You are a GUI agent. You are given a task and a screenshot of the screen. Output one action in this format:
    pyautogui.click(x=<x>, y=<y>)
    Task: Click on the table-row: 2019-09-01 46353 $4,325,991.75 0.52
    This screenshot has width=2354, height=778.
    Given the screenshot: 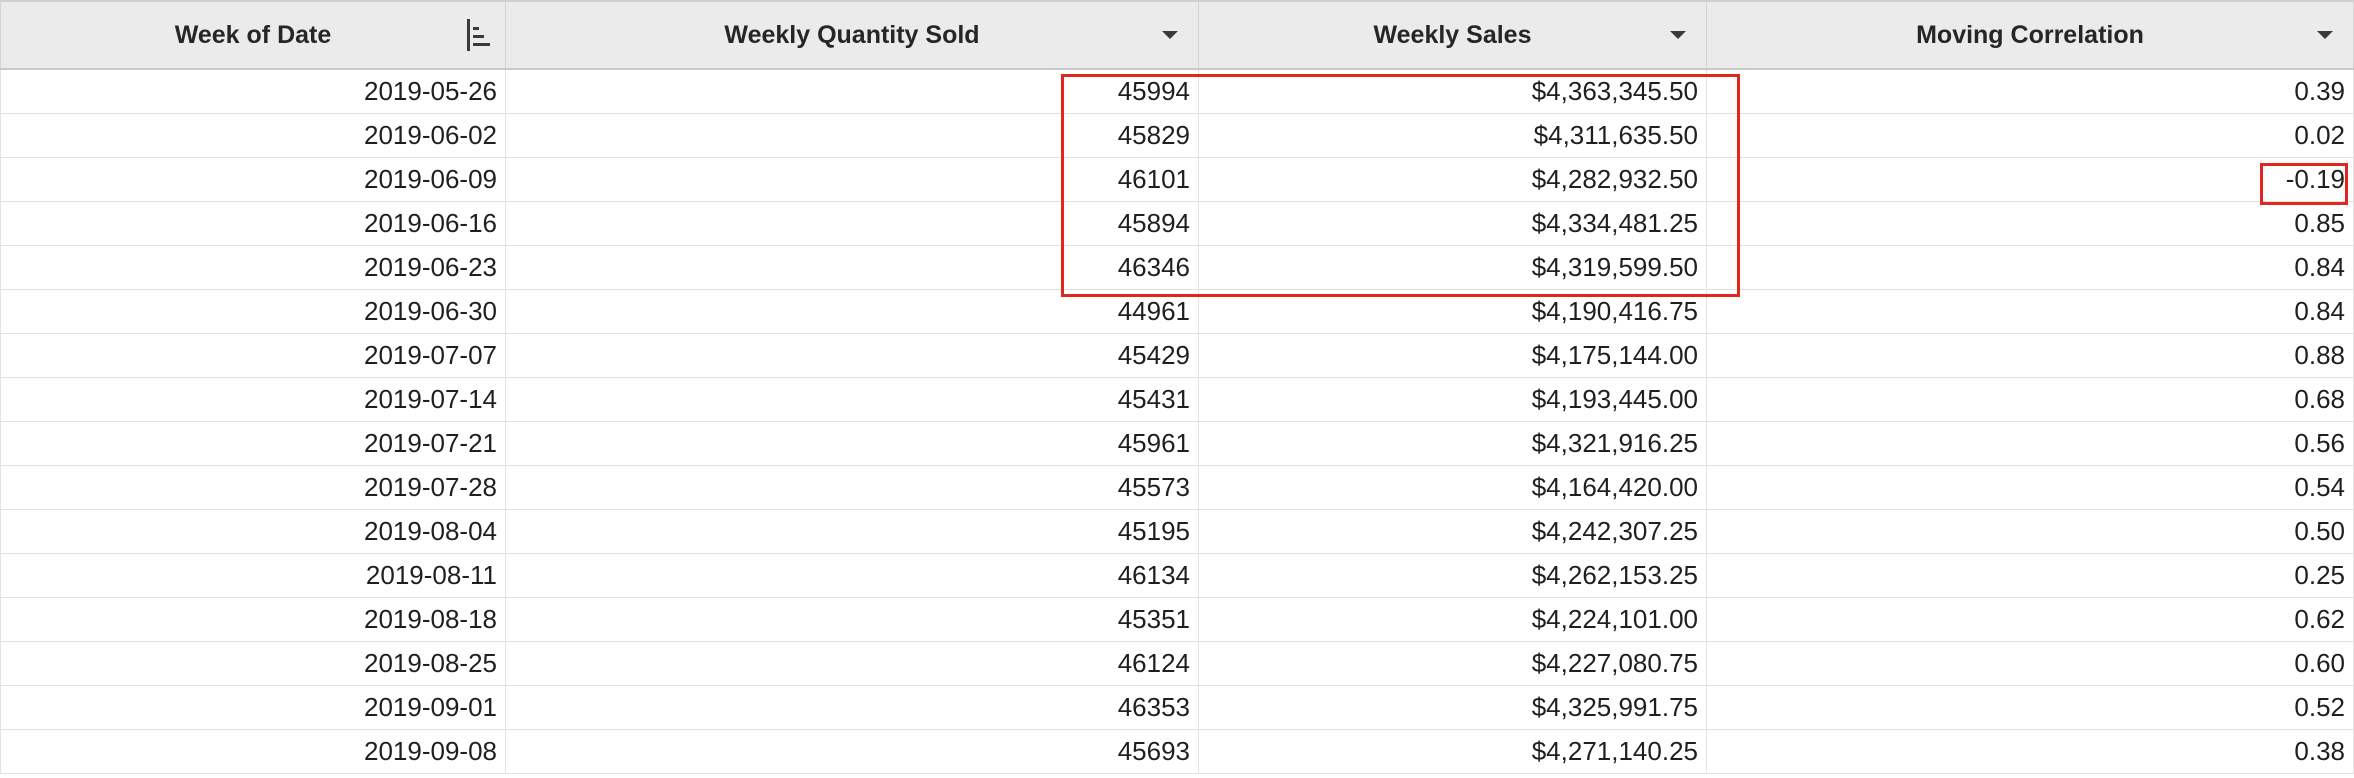 What is the action you would take?
    pyautogui.click(x=1177, y=708)
    